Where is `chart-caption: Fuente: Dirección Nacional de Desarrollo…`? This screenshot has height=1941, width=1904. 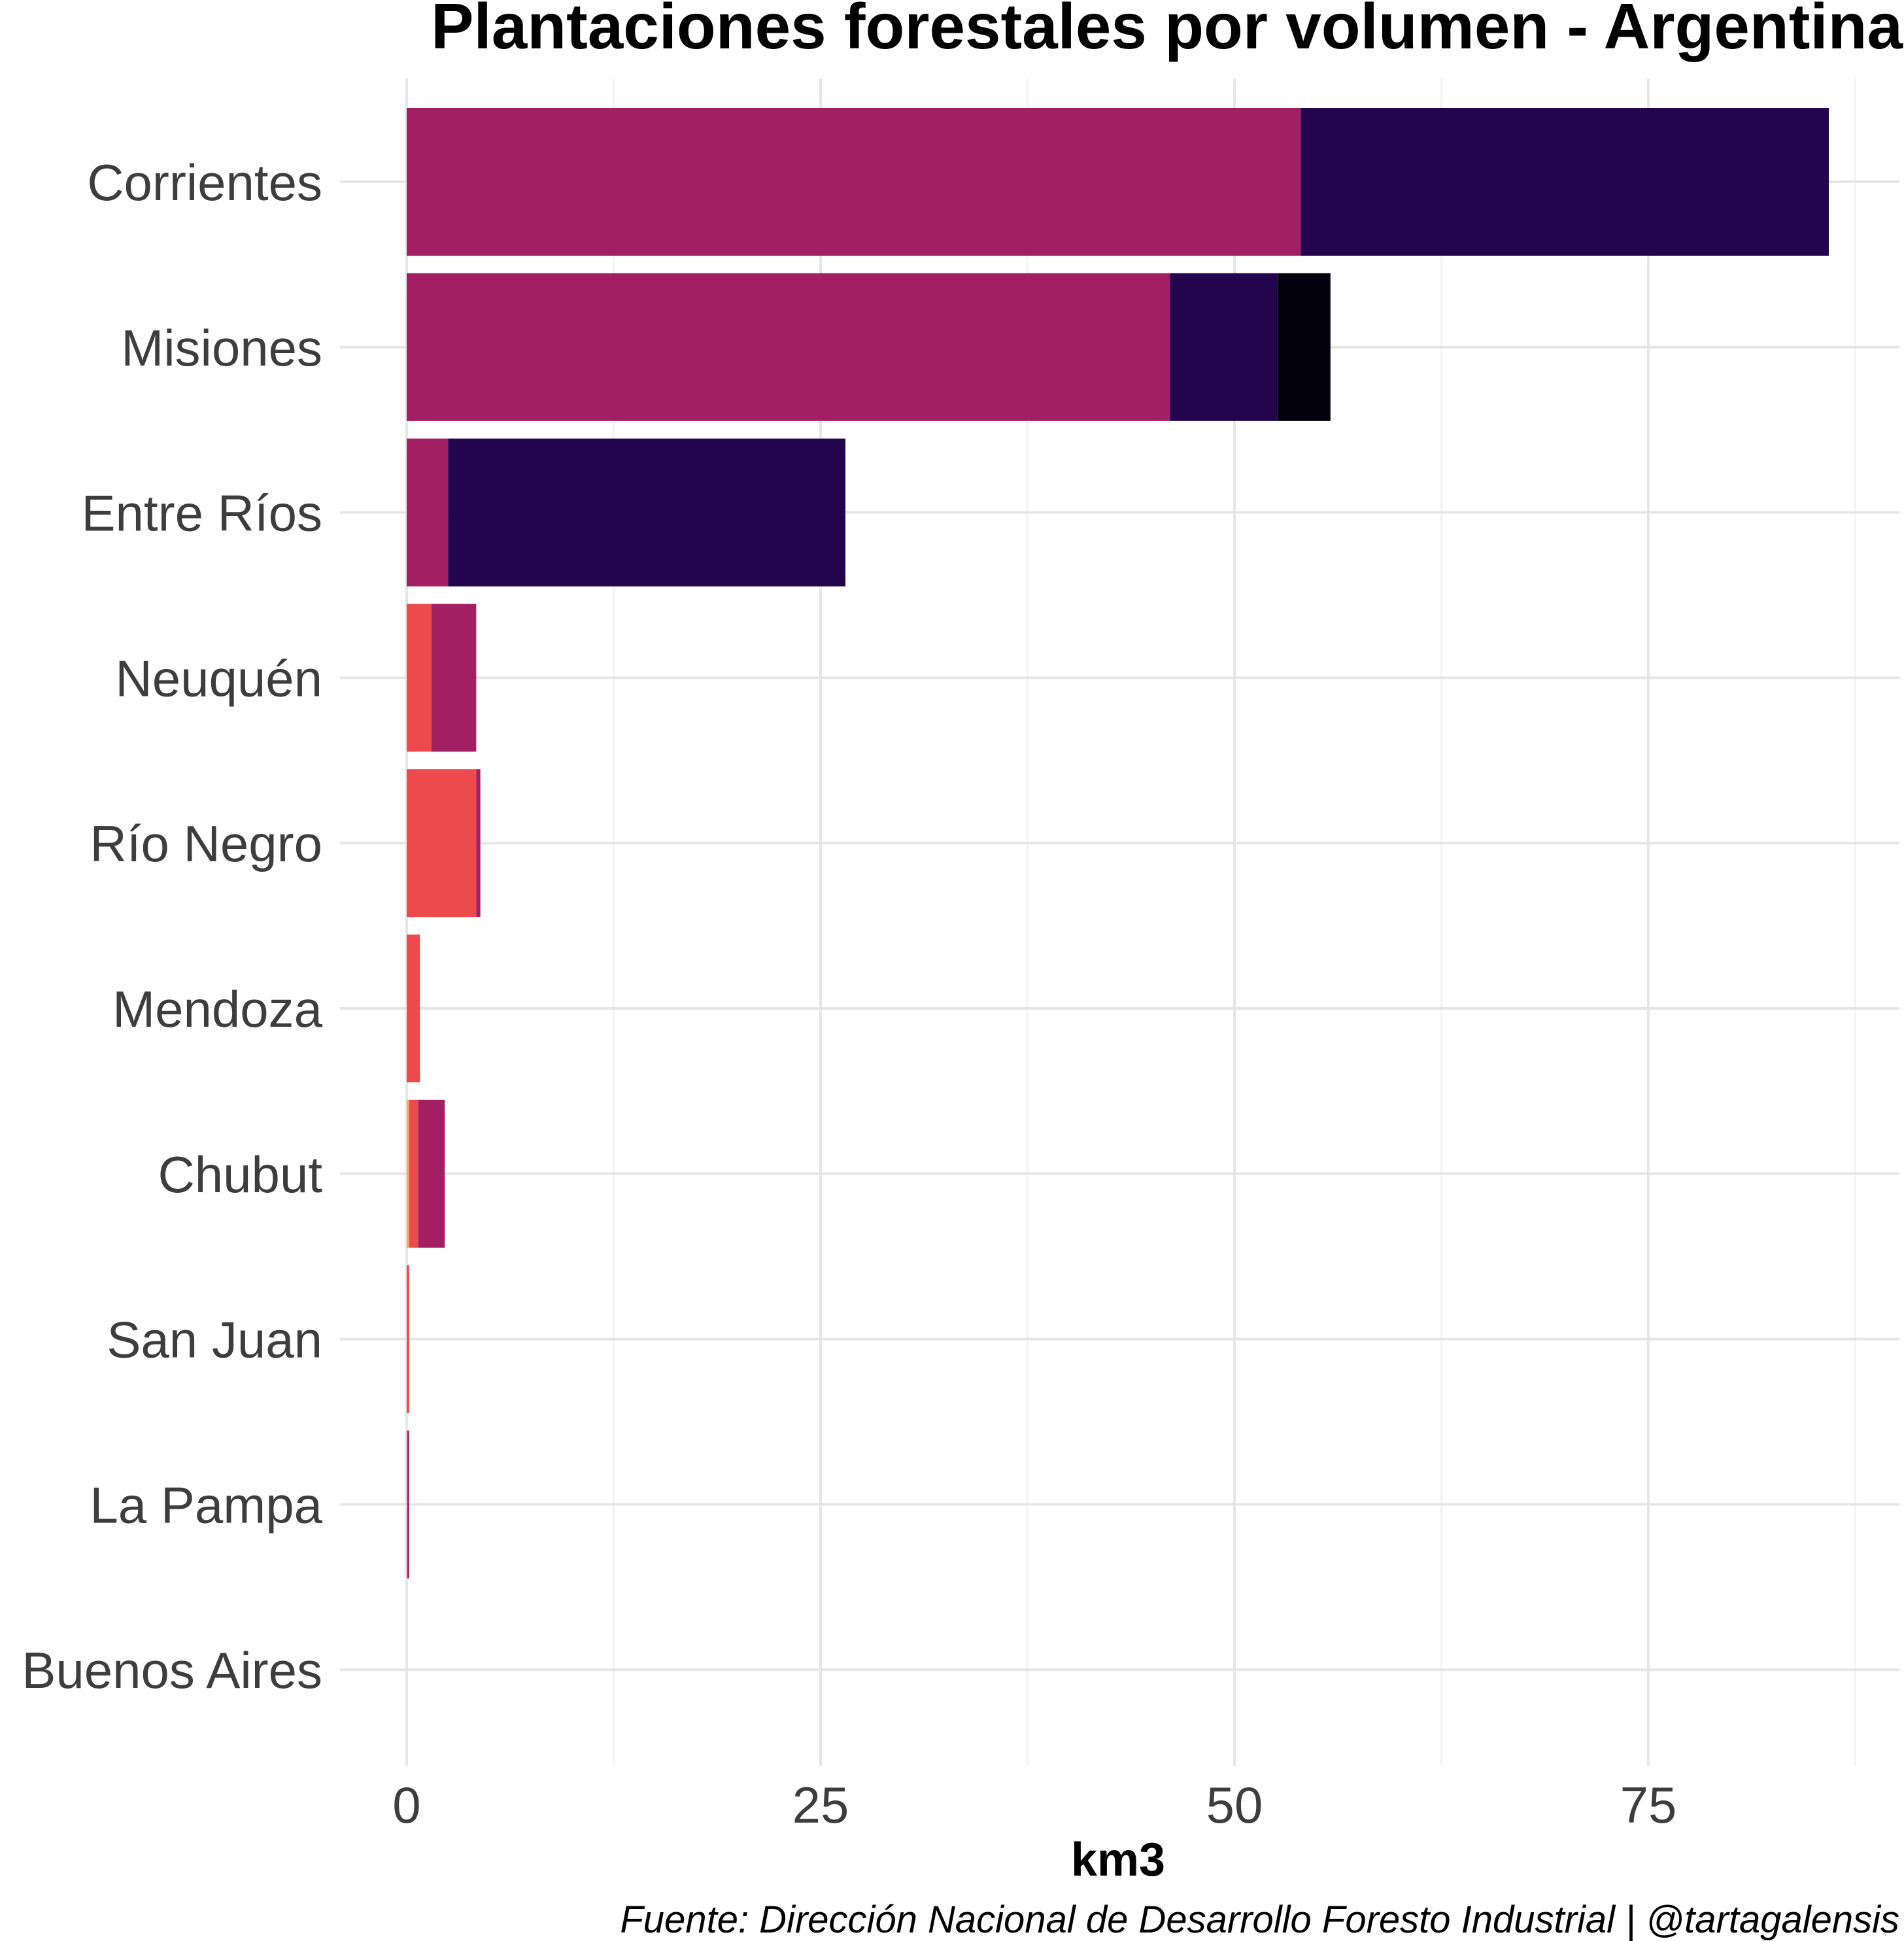
chart-caption: Fuente: Dirección Nacional de Desarrollo… is located at coordinates (1259, 1920).